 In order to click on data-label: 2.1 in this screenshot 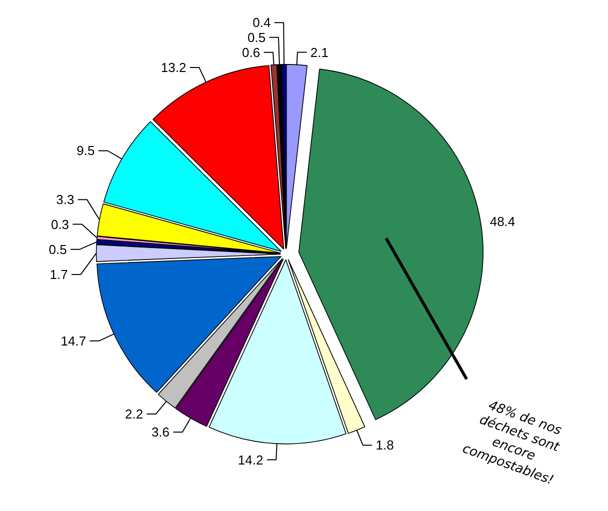, I will do `click(319, 52)`.